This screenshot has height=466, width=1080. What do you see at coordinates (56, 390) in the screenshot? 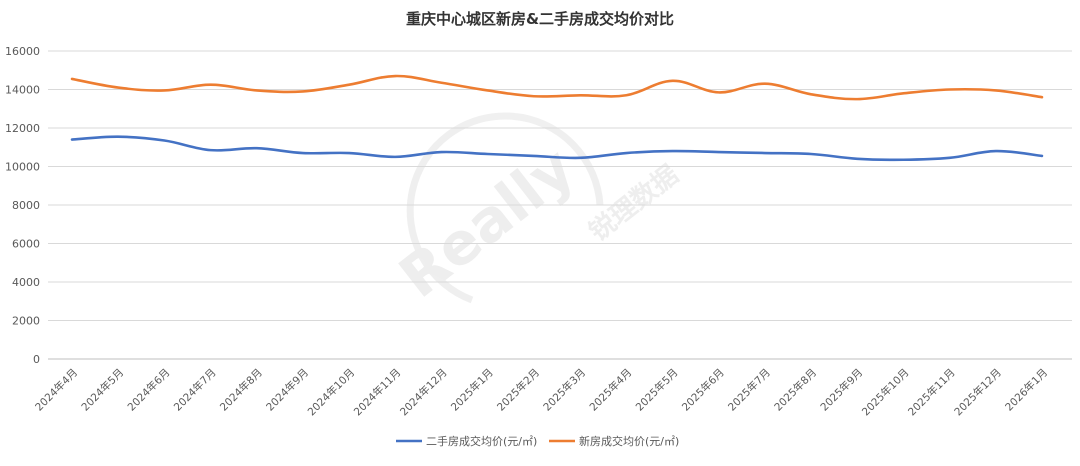
I see `x-tick-label: 2024年4月` at bounding box center [56, 390].